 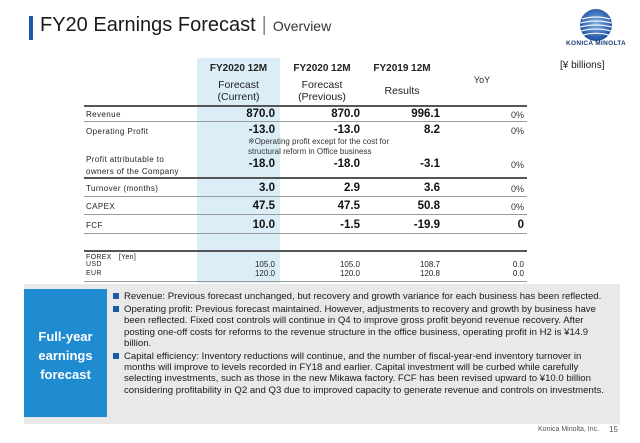 I want to click on table-header-rule, so click(x=305, y=106).